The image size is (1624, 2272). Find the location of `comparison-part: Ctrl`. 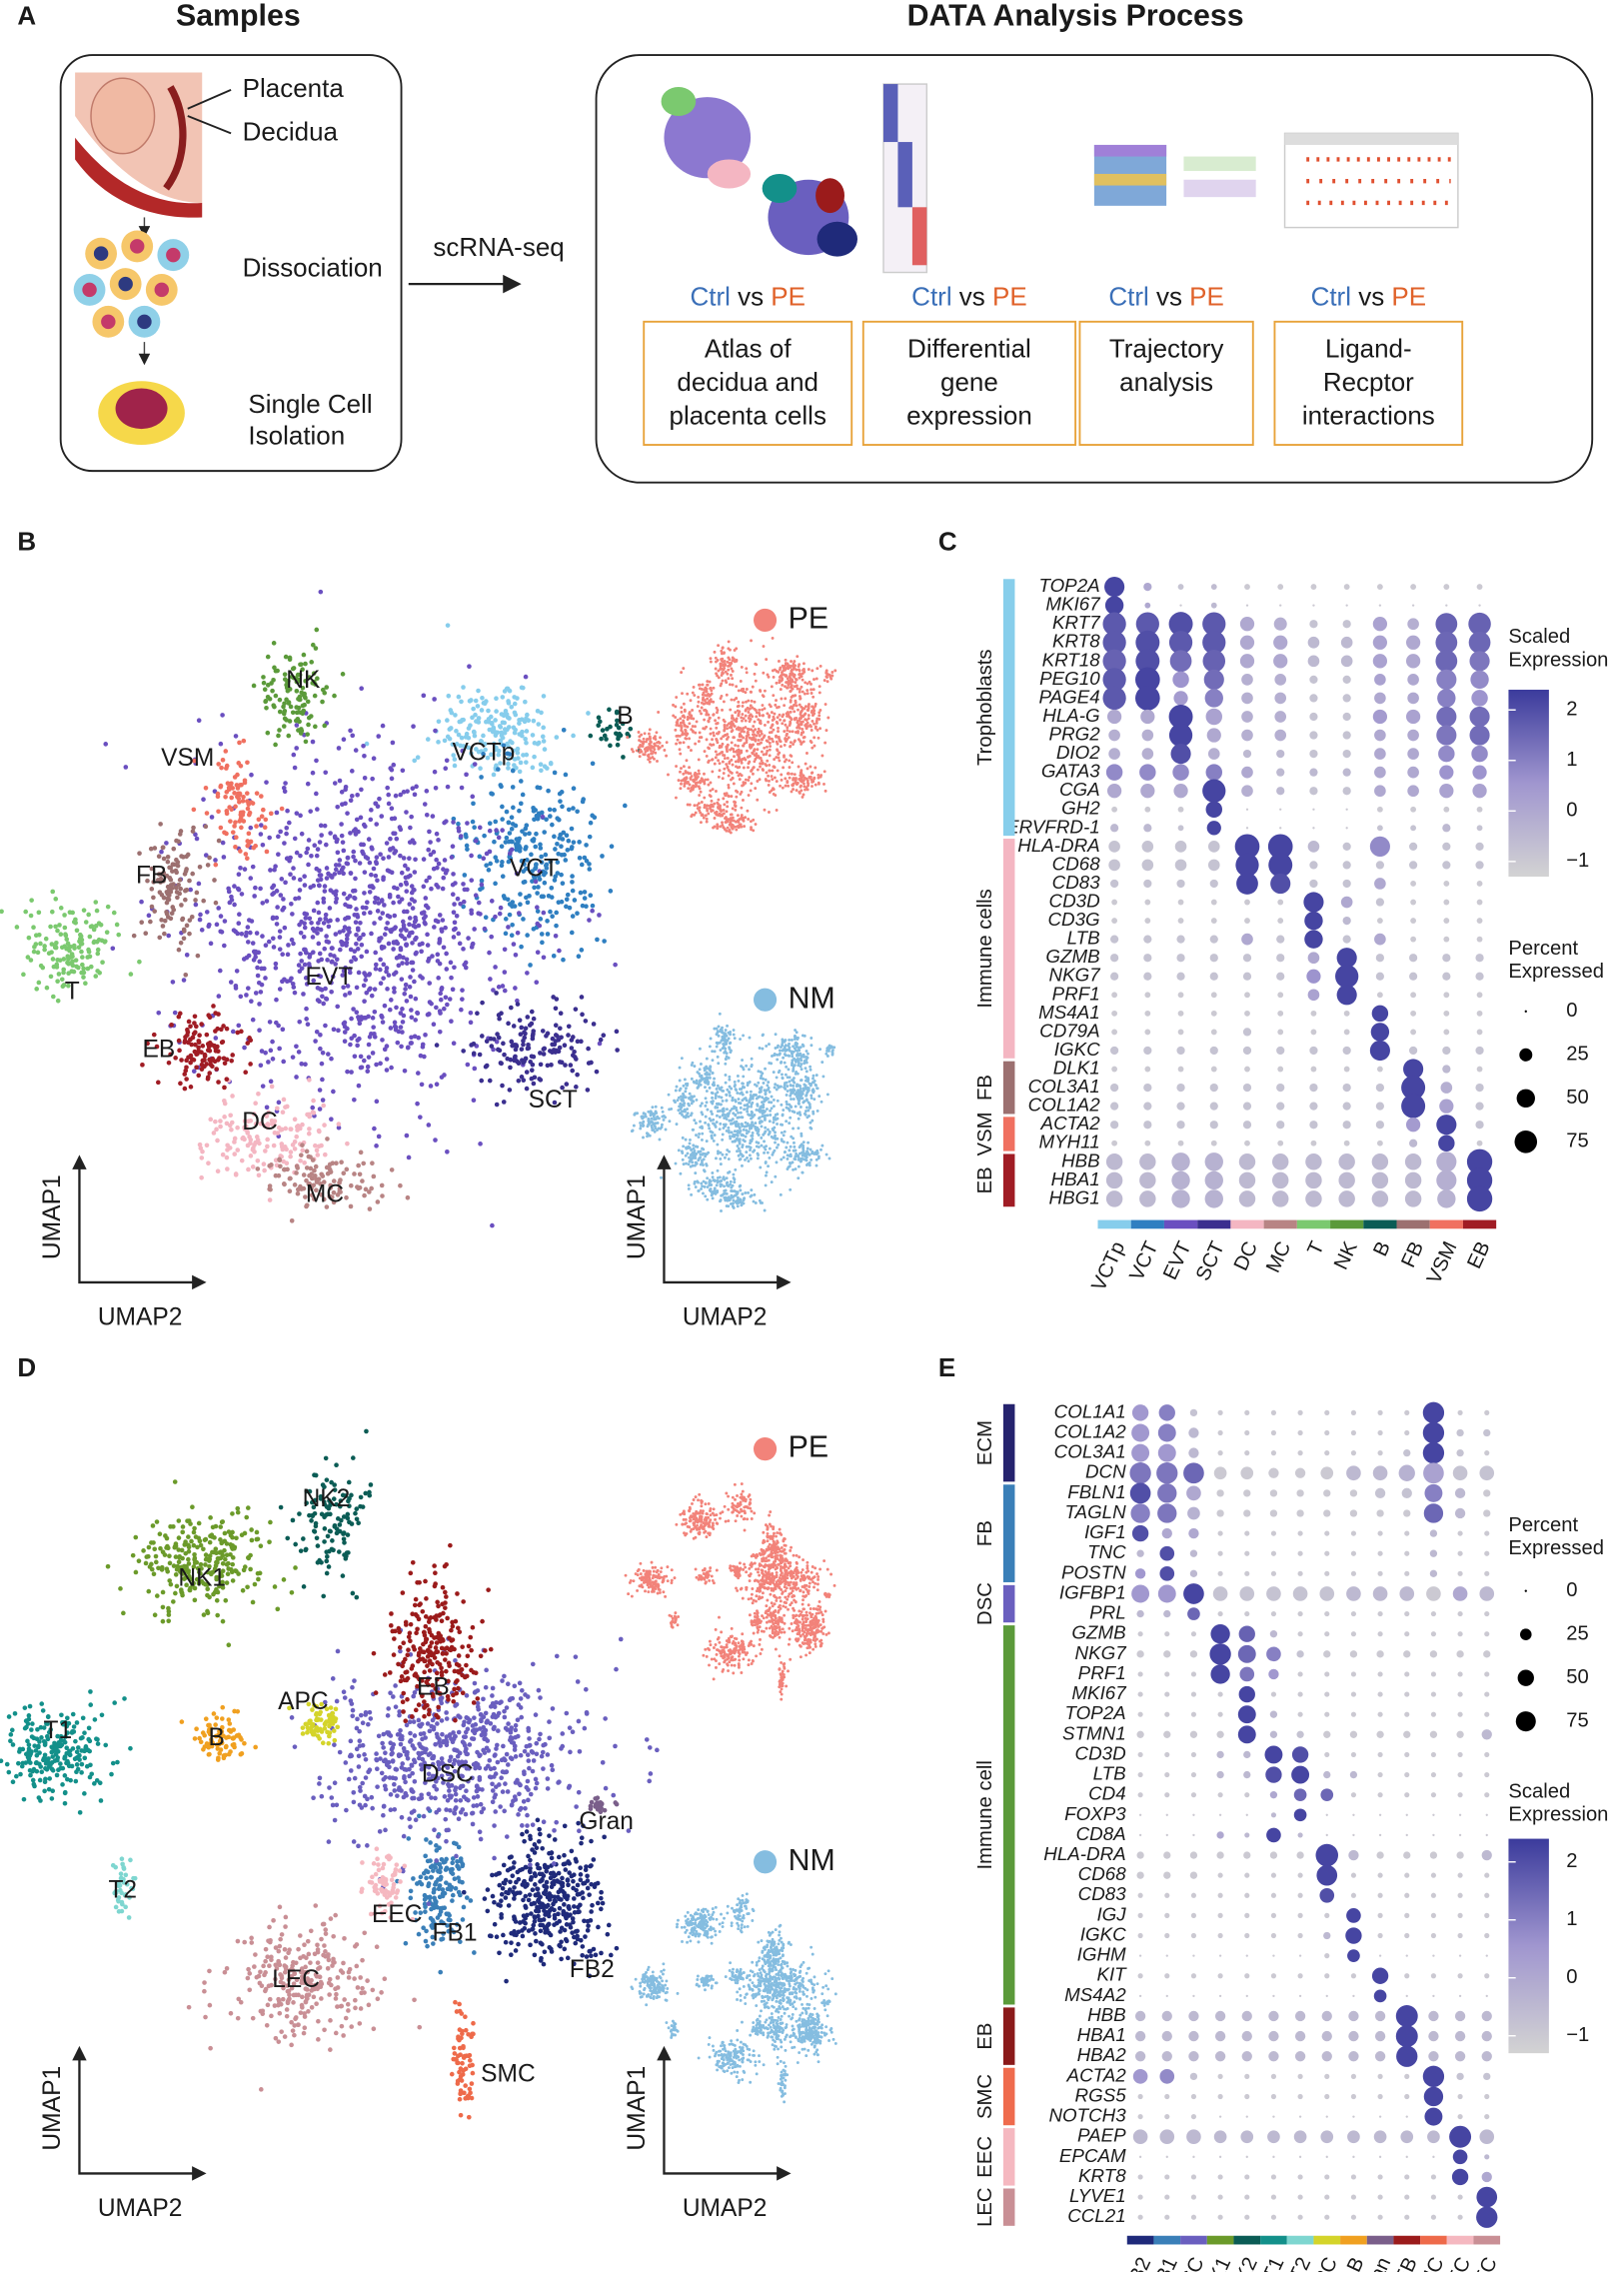

comparison-part: Ctrl is located at coordinates (1335, 296).